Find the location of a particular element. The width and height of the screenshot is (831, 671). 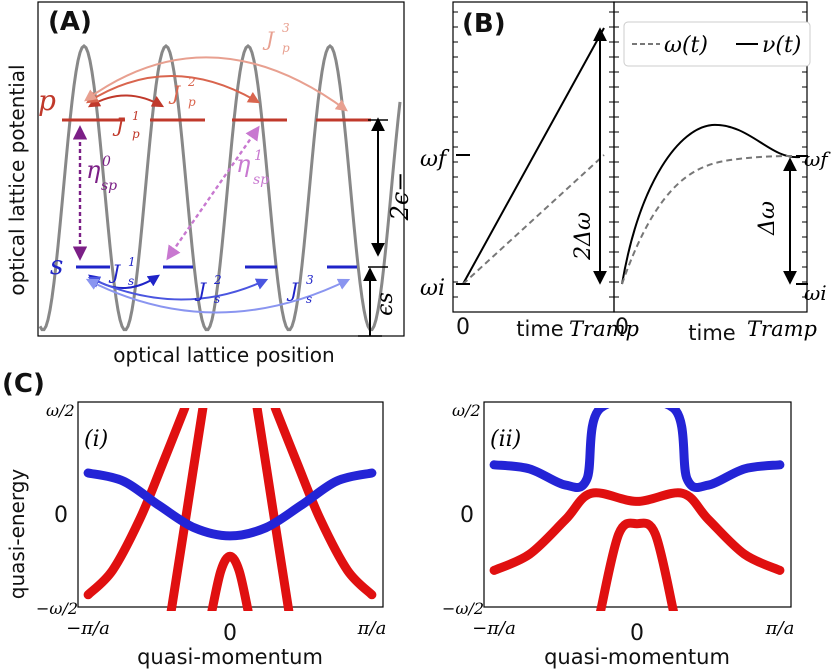

two-eps-label: 2ϵ− is located at coordinates (400, 197).